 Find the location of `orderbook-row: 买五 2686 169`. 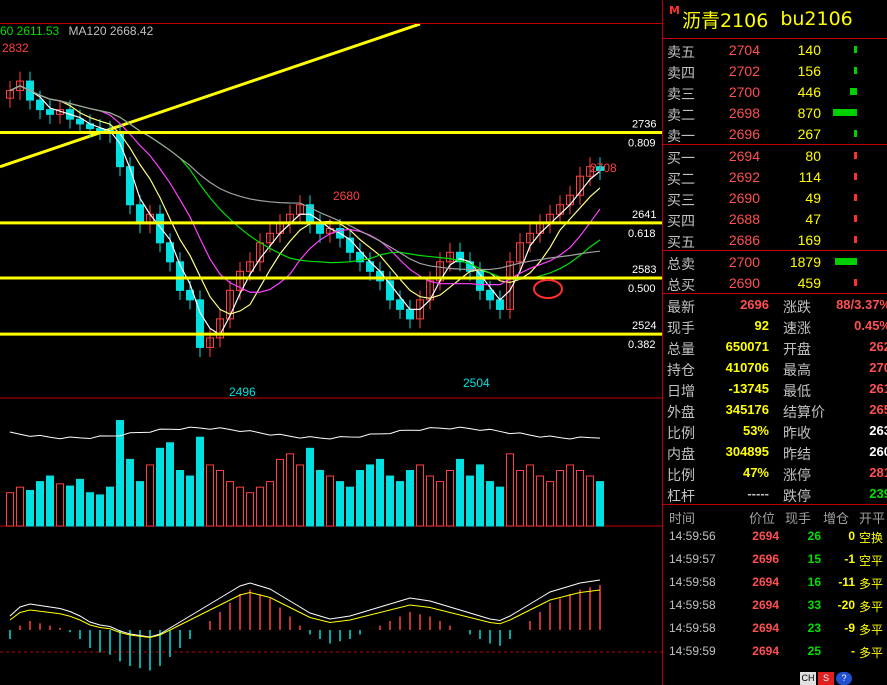

orderbook-row: 买五 2686 169 is located at coordinates (775, 239).